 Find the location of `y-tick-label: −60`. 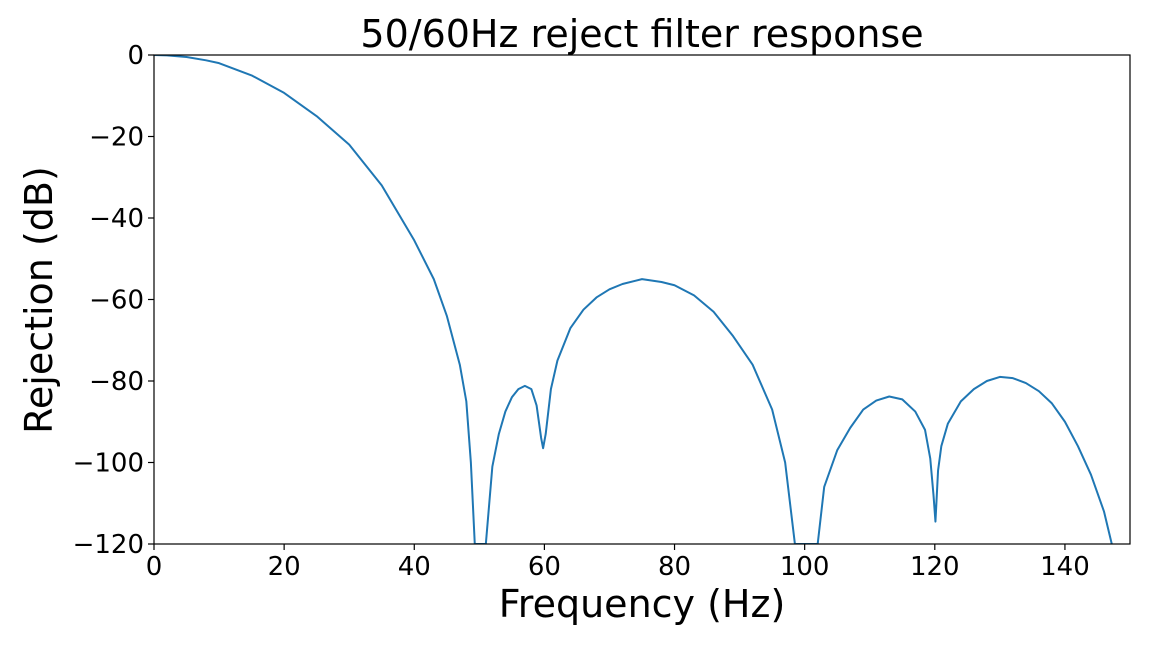

y-tick-label: −60 is located at coordinates (116, 301).